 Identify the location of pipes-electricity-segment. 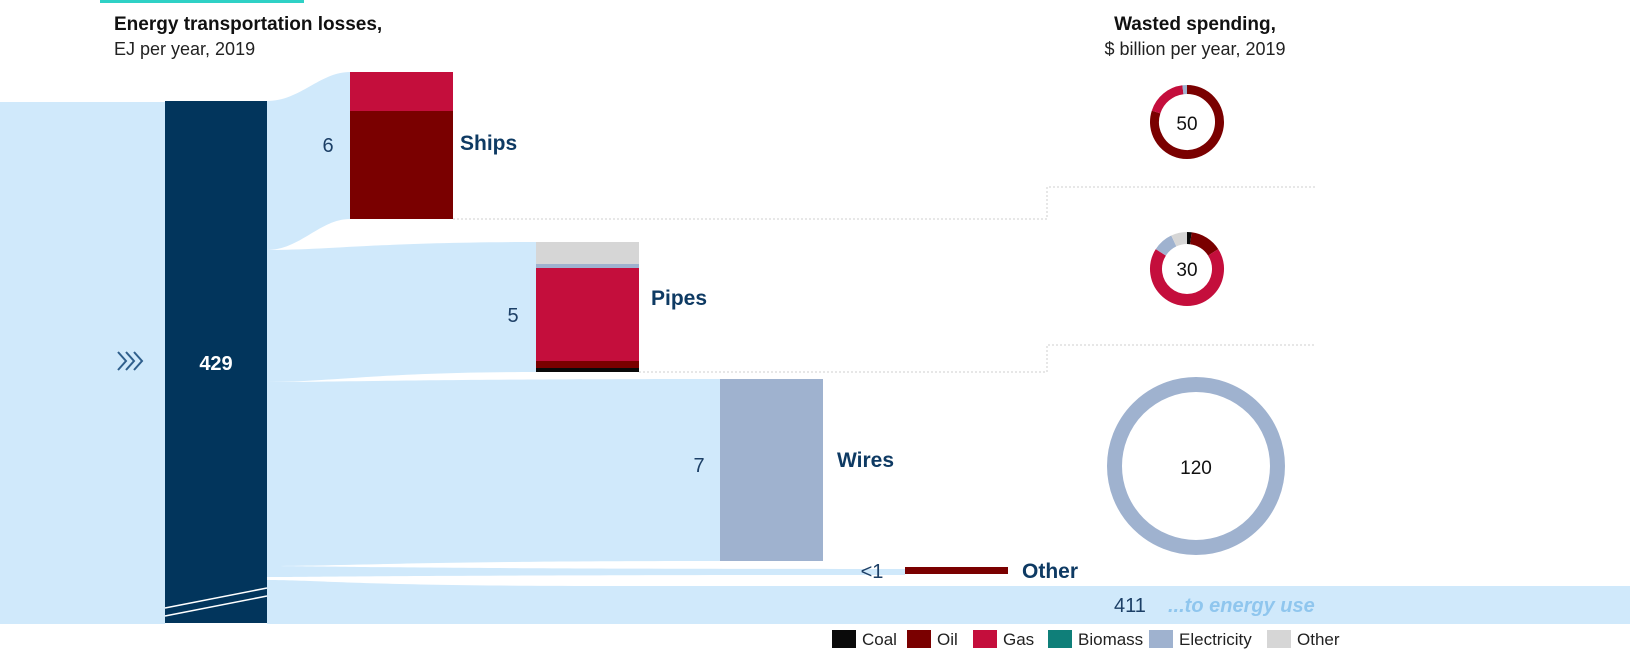
(587, 266).